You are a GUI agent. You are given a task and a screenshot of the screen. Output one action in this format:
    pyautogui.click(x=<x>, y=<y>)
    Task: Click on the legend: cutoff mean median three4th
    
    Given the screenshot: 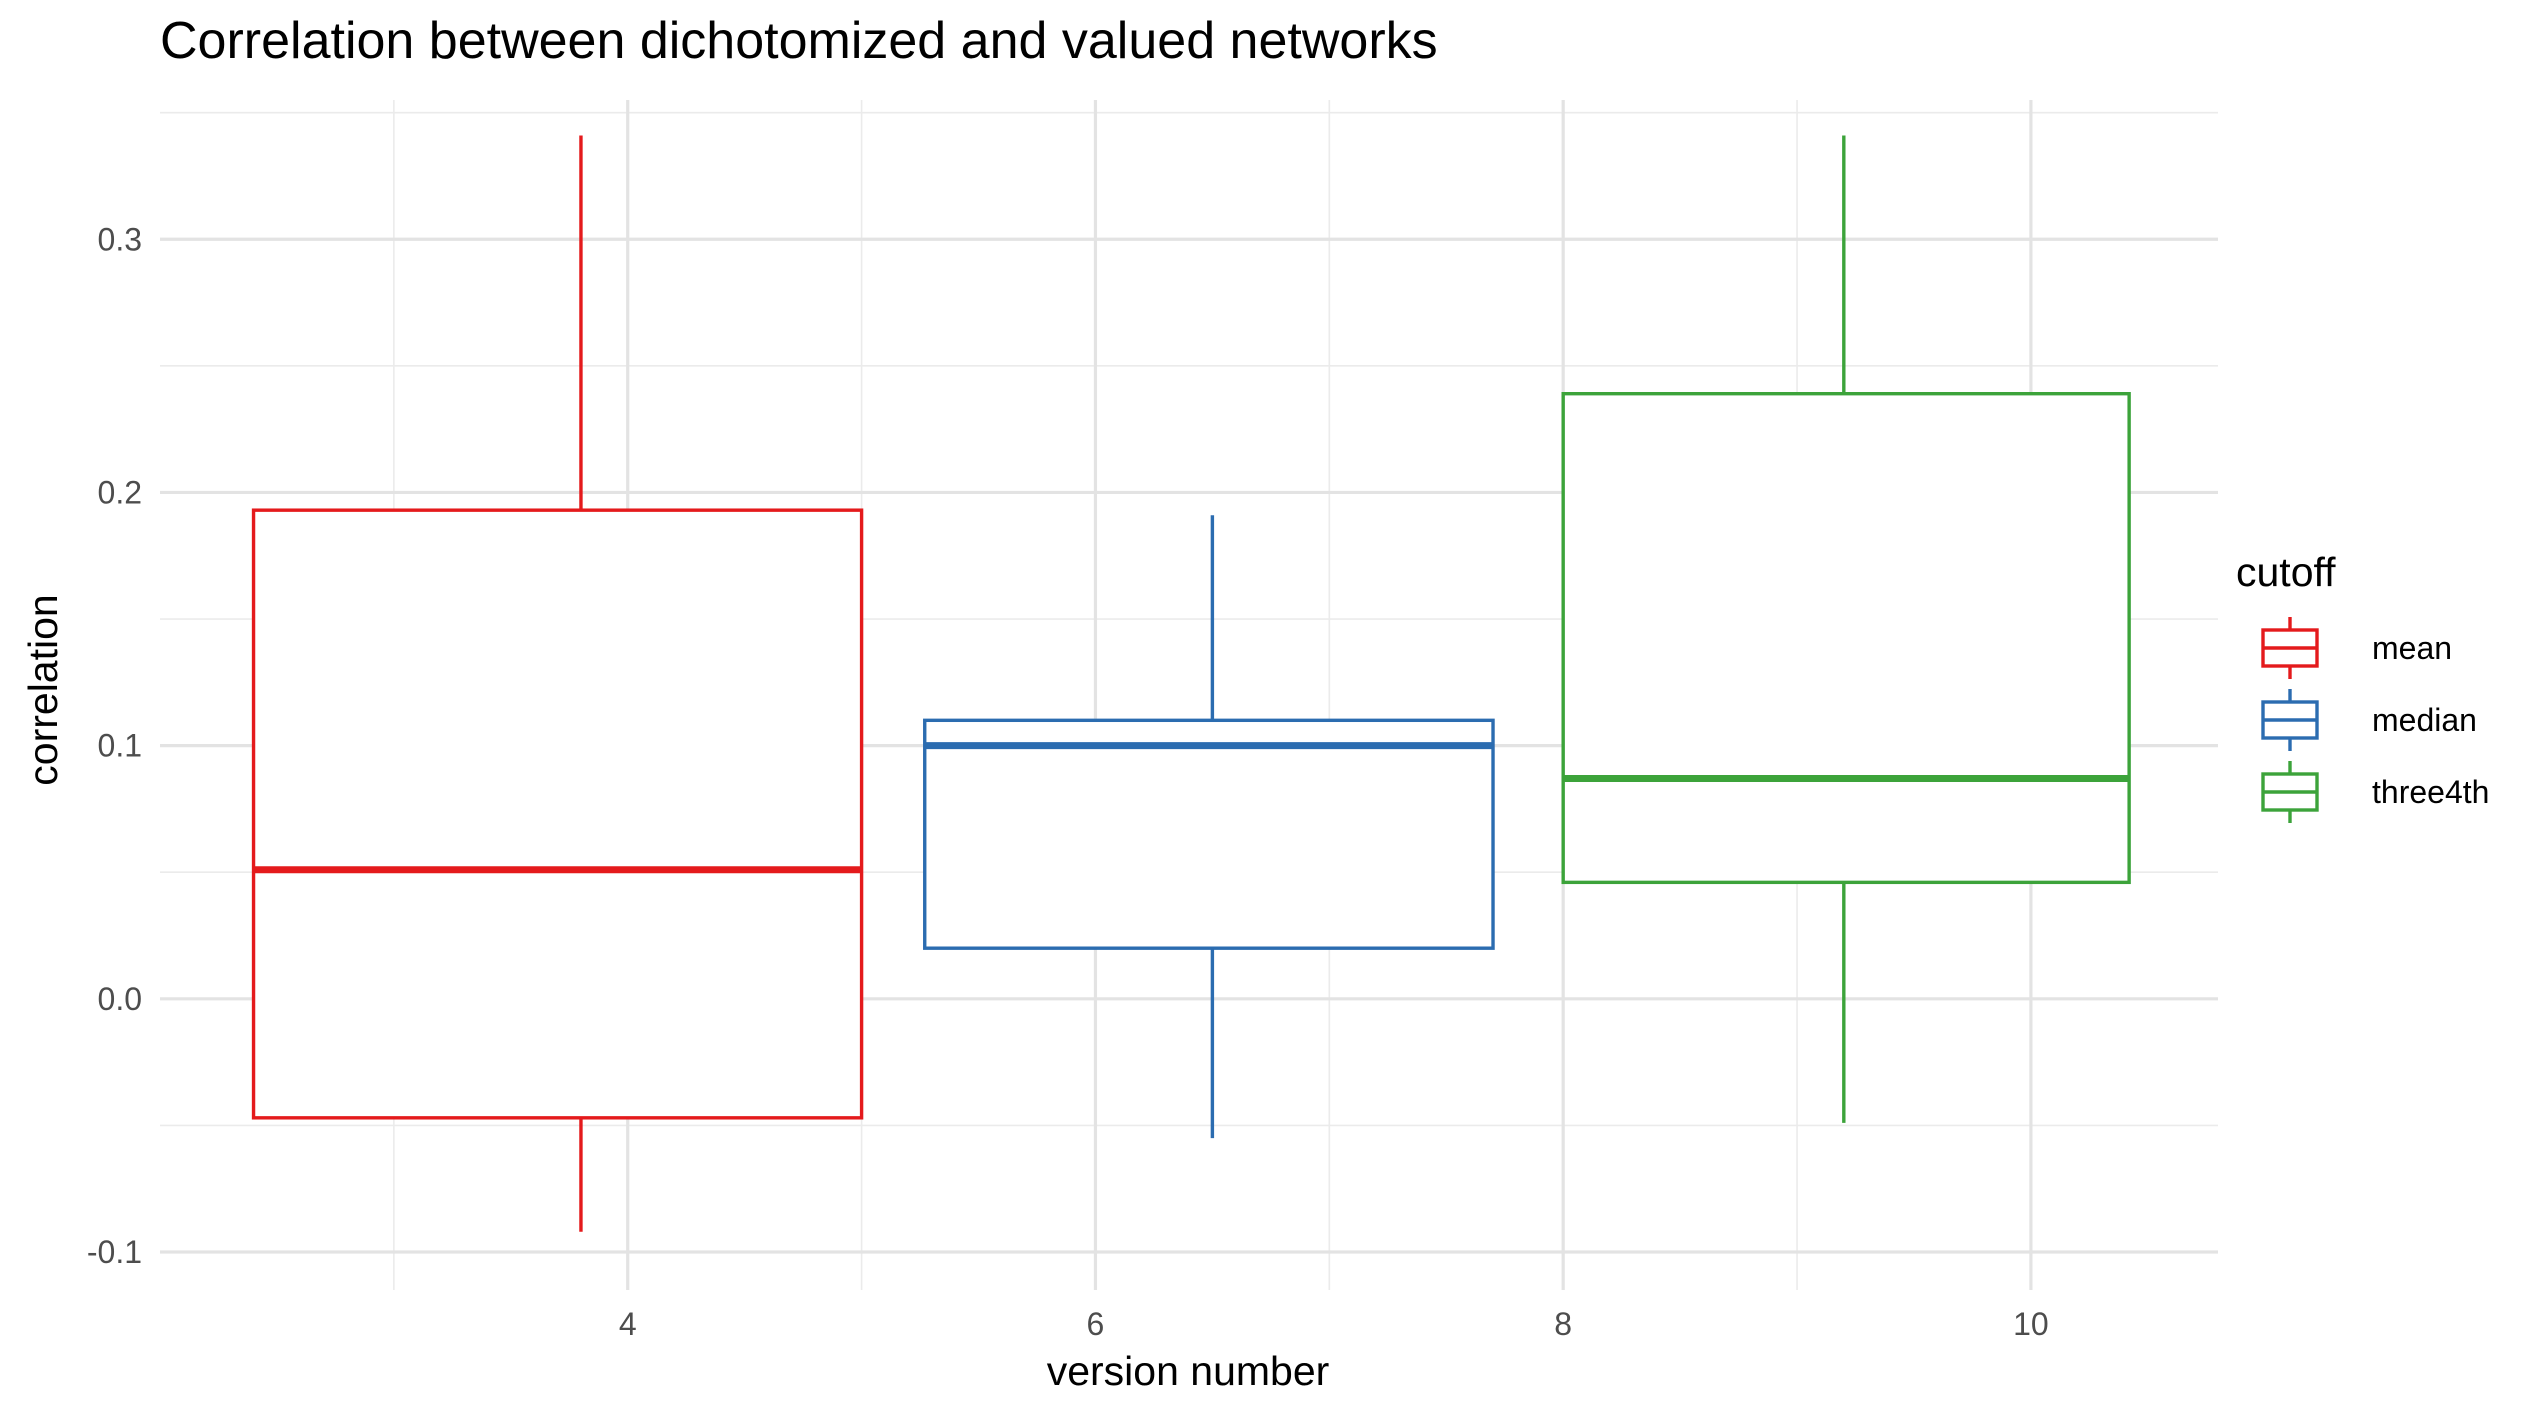 What is the action you would take?
    pyautogui.click(x=2362, y=686)
    